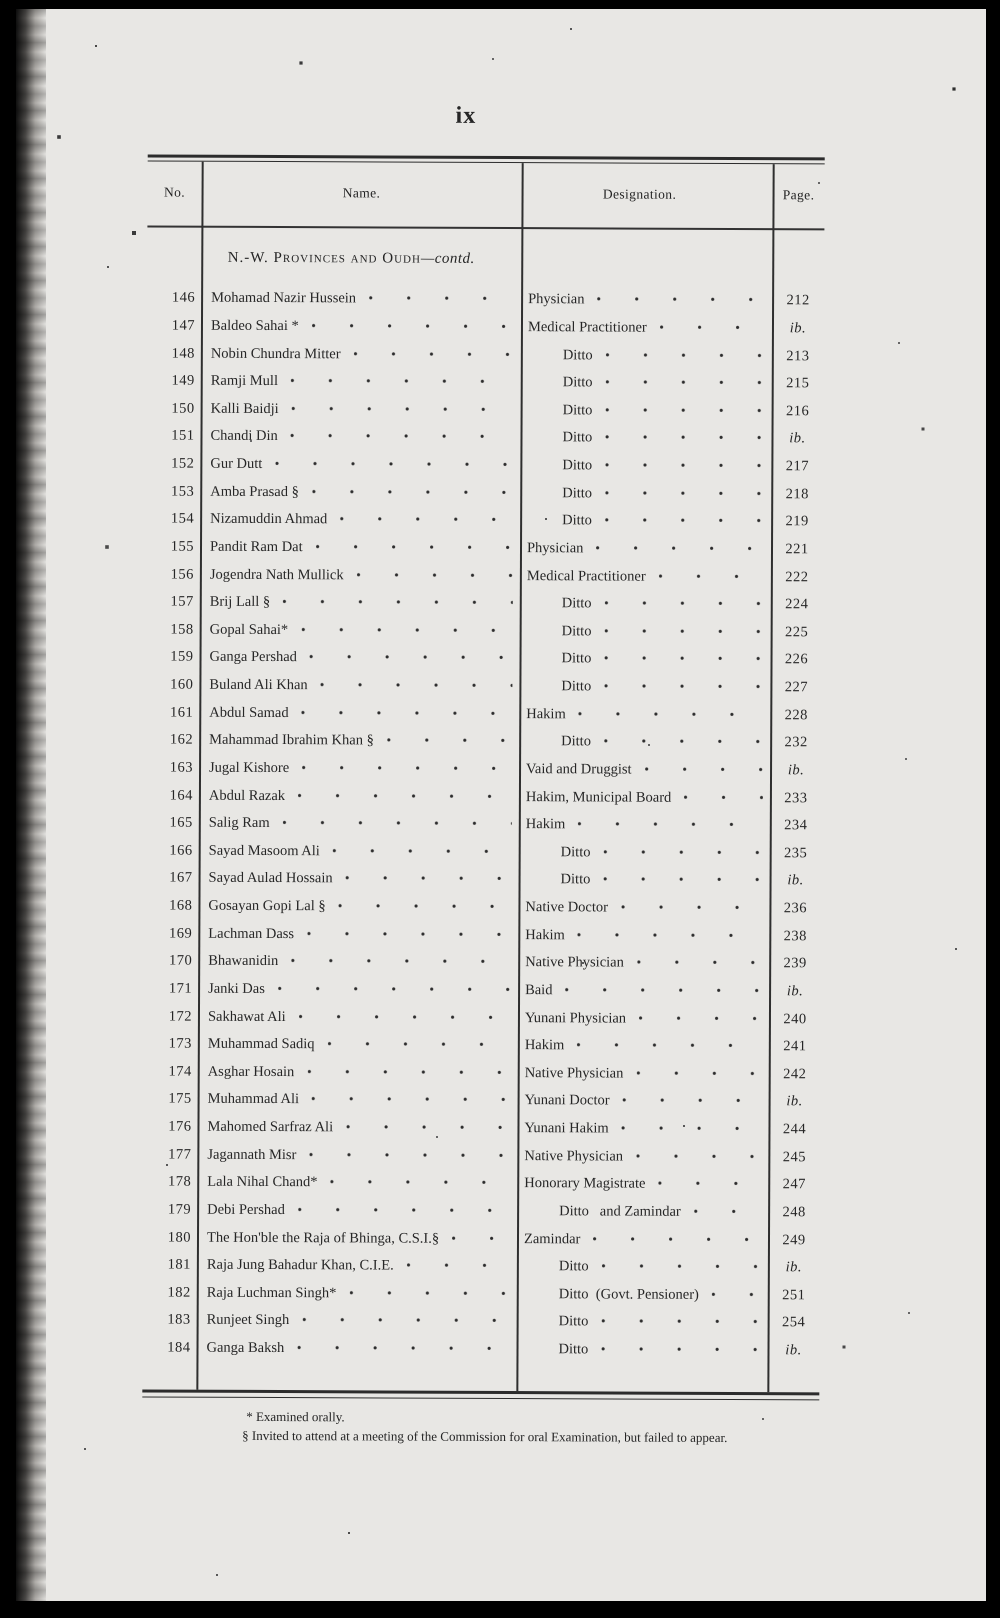  What do you see at coordinates (183, 353) in the screenshot?
I see `cell-no: 148` at bounding box center [183, 353].